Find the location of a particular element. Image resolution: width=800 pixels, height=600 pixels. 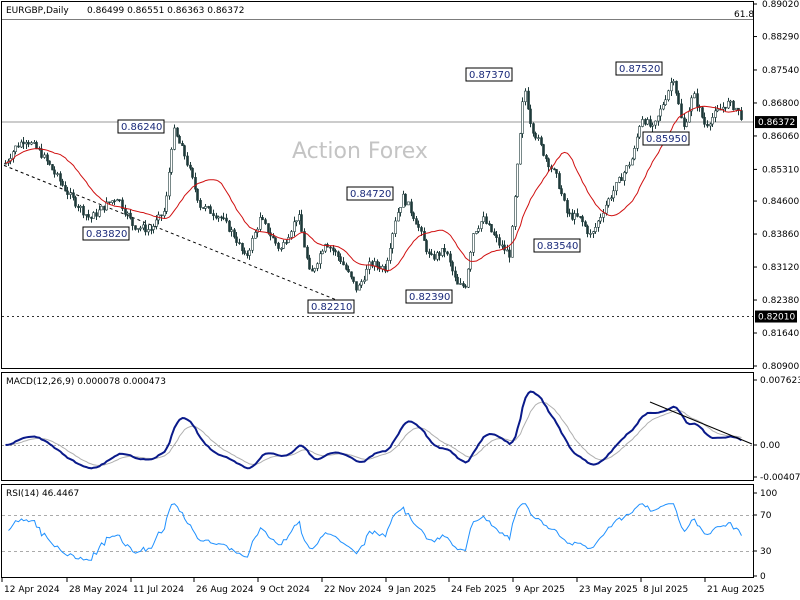

rsi-tick-label: 30 is located at coordinates (766, 552).